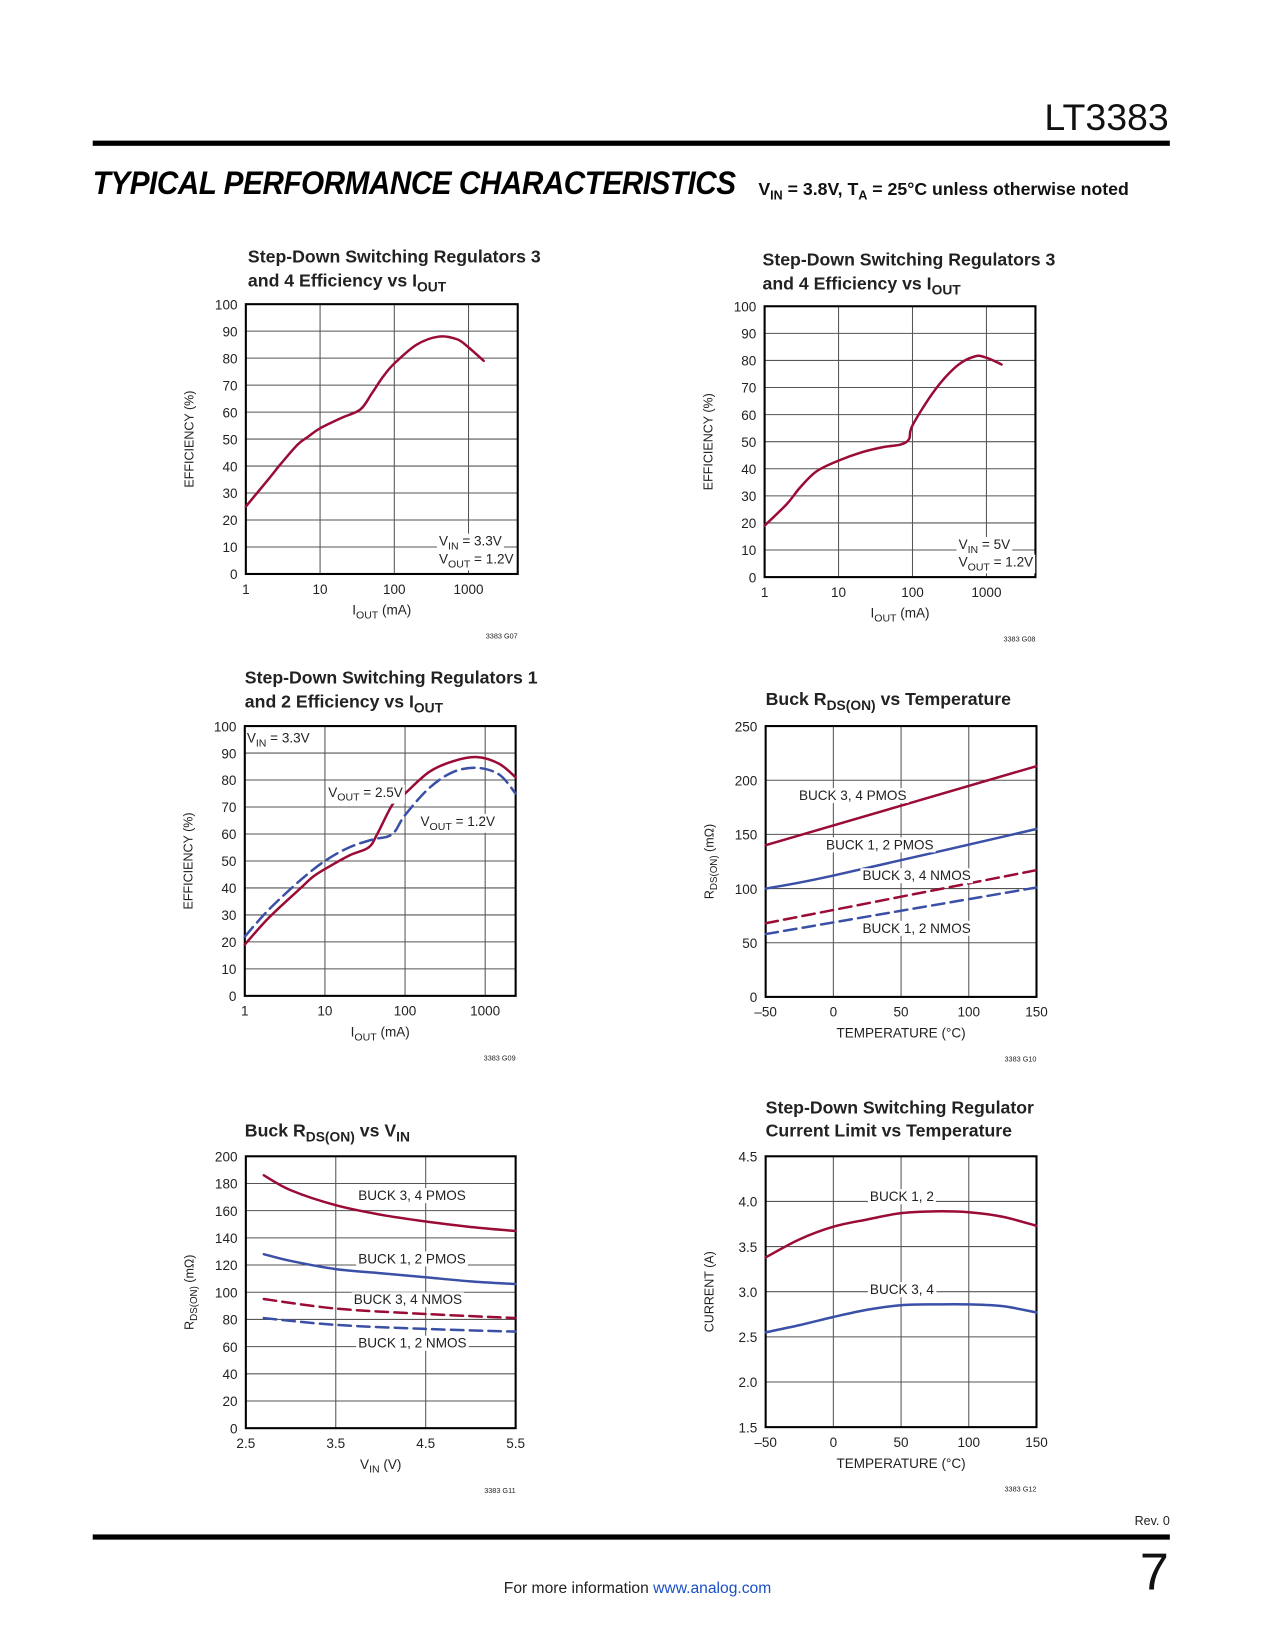  I want to click on x-tick-label: 2.5, so click(245, 1443).